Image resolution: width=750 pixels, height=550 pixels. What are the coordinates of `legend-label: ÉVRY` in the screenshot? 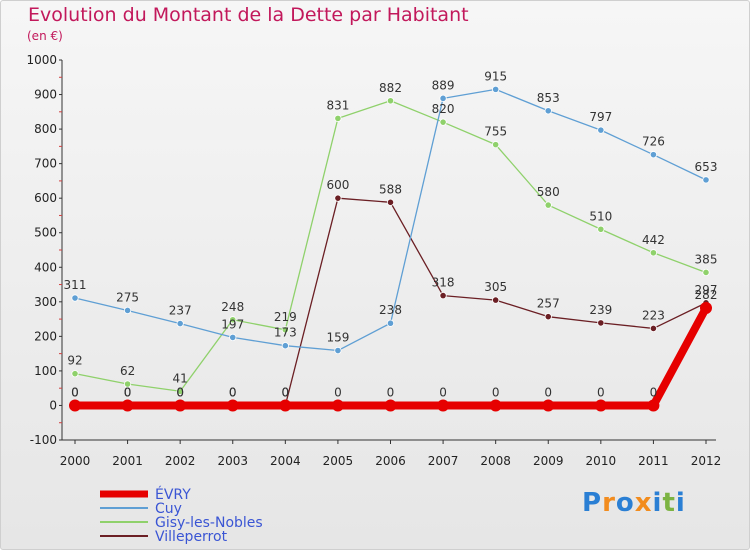 It's located at (173, 494).